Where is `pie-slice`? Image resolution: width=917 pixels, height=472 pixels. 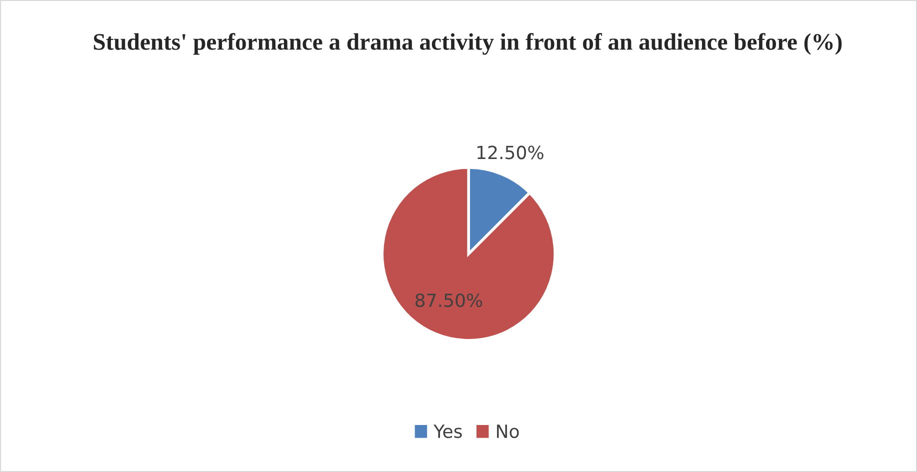
pie-slice is located at coordinates (468, 254).